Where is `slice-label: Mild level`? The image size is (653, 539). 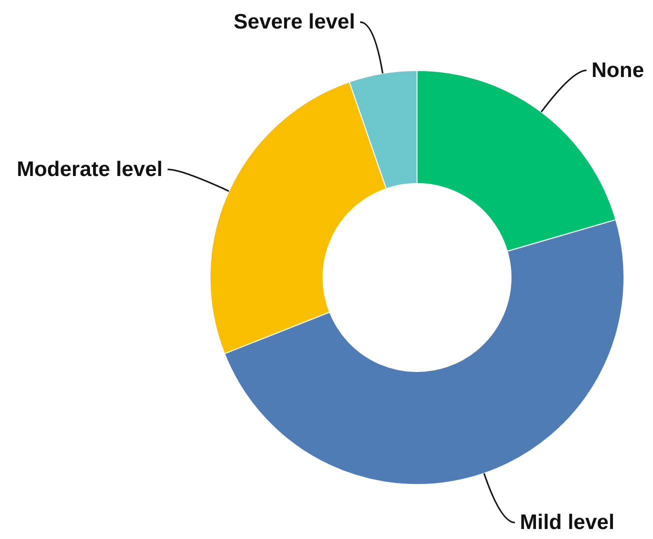
slice-label: Mild level is located at coordinates (567, 522).